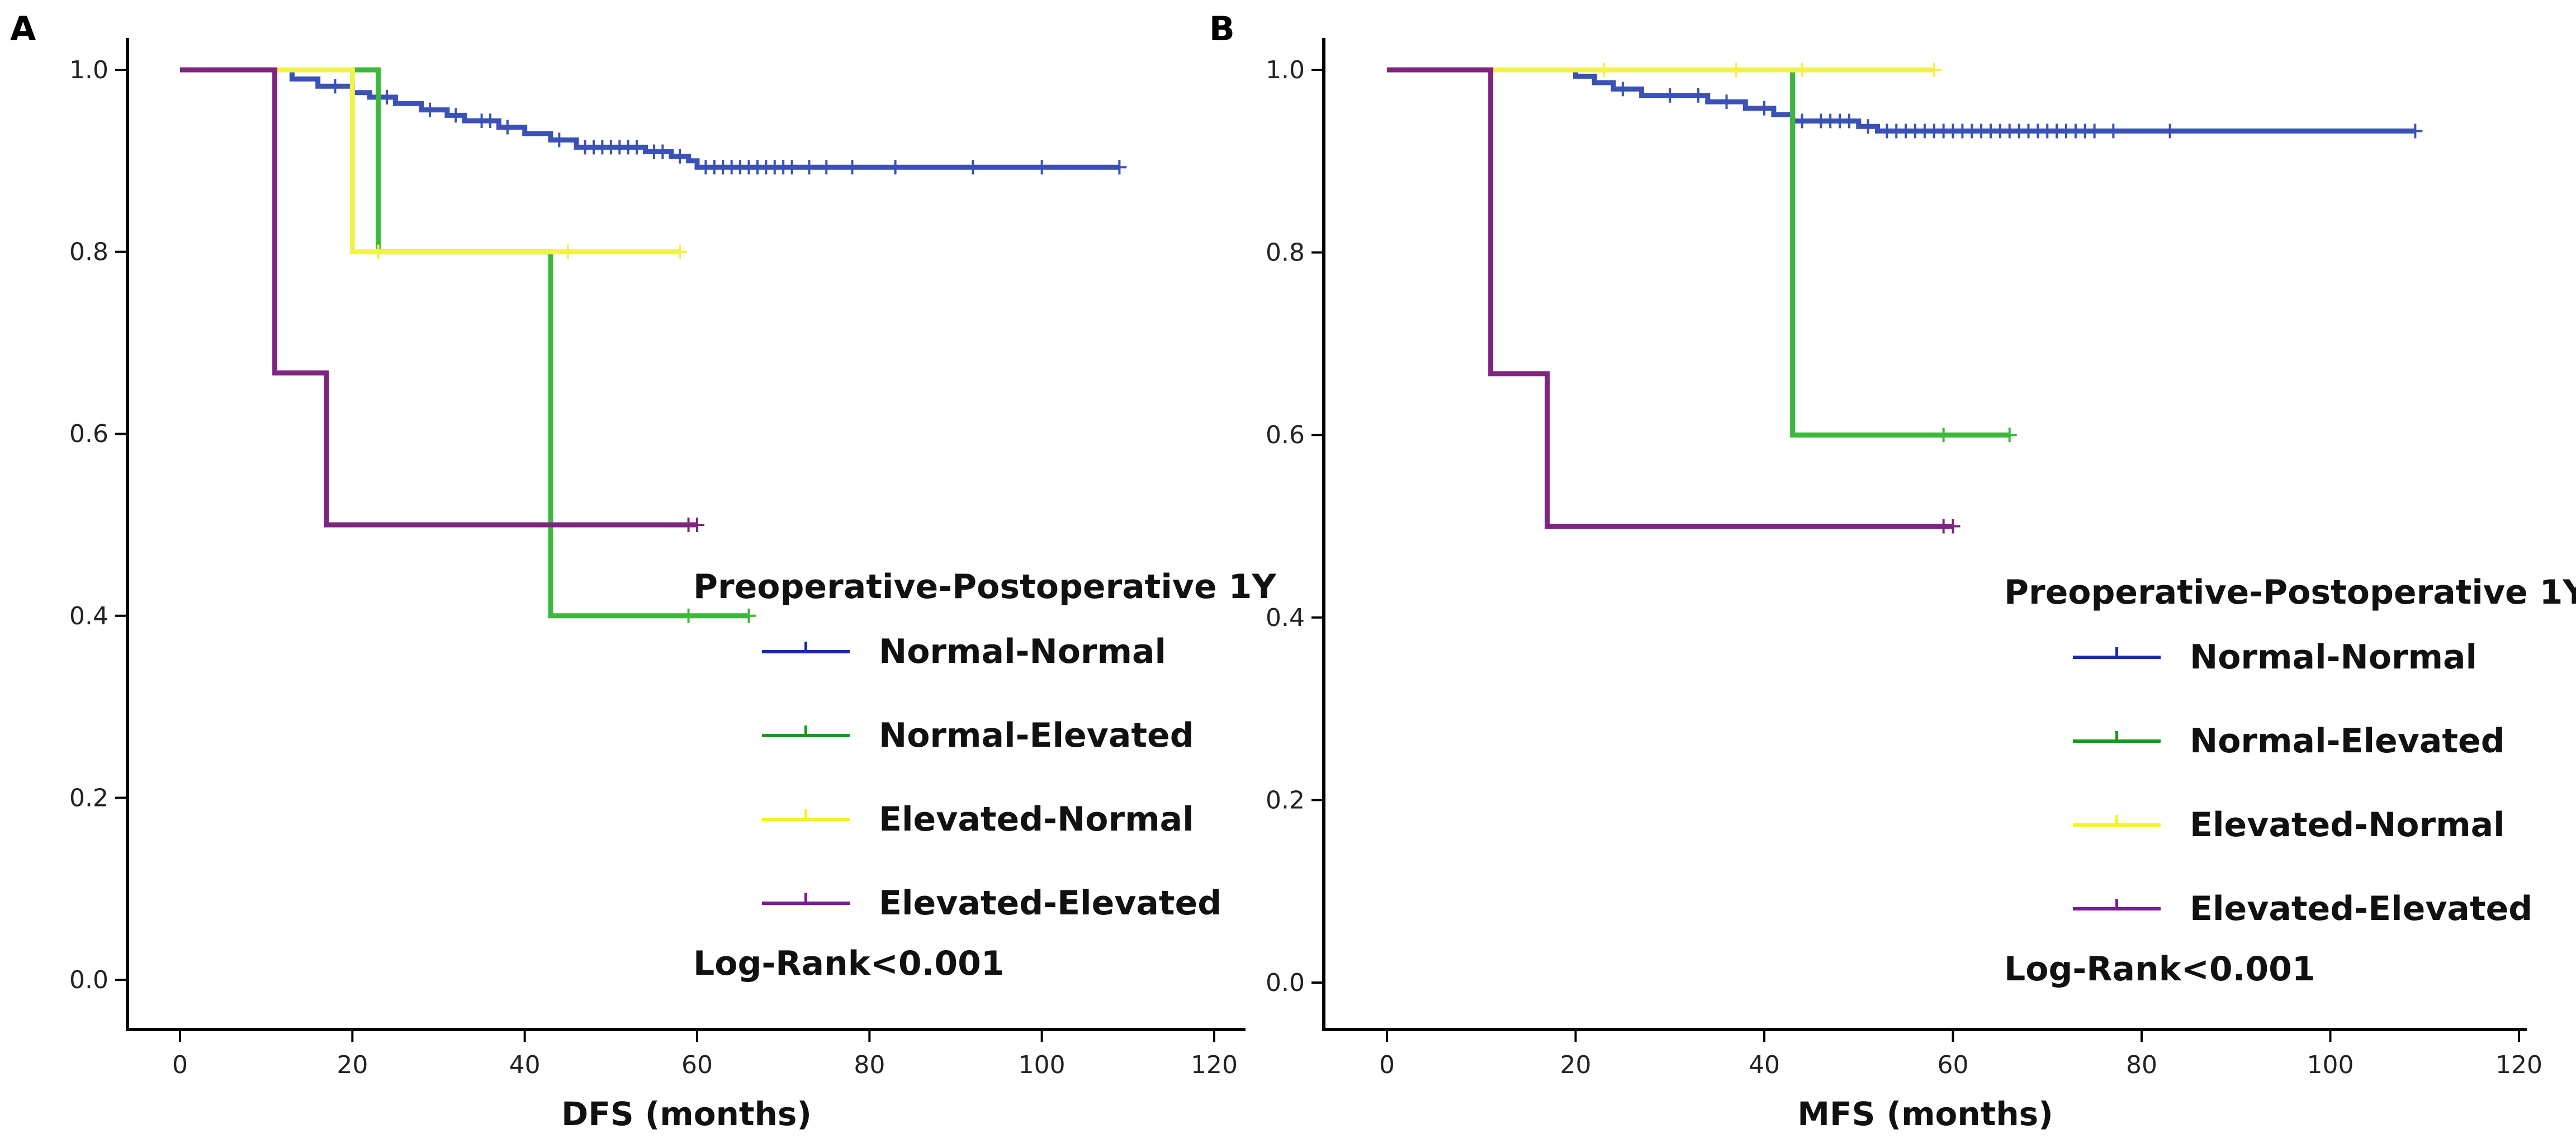 This screenshot has height=1143, width=2576. I want to click on panel-a-letter: A, so click(23, 30).